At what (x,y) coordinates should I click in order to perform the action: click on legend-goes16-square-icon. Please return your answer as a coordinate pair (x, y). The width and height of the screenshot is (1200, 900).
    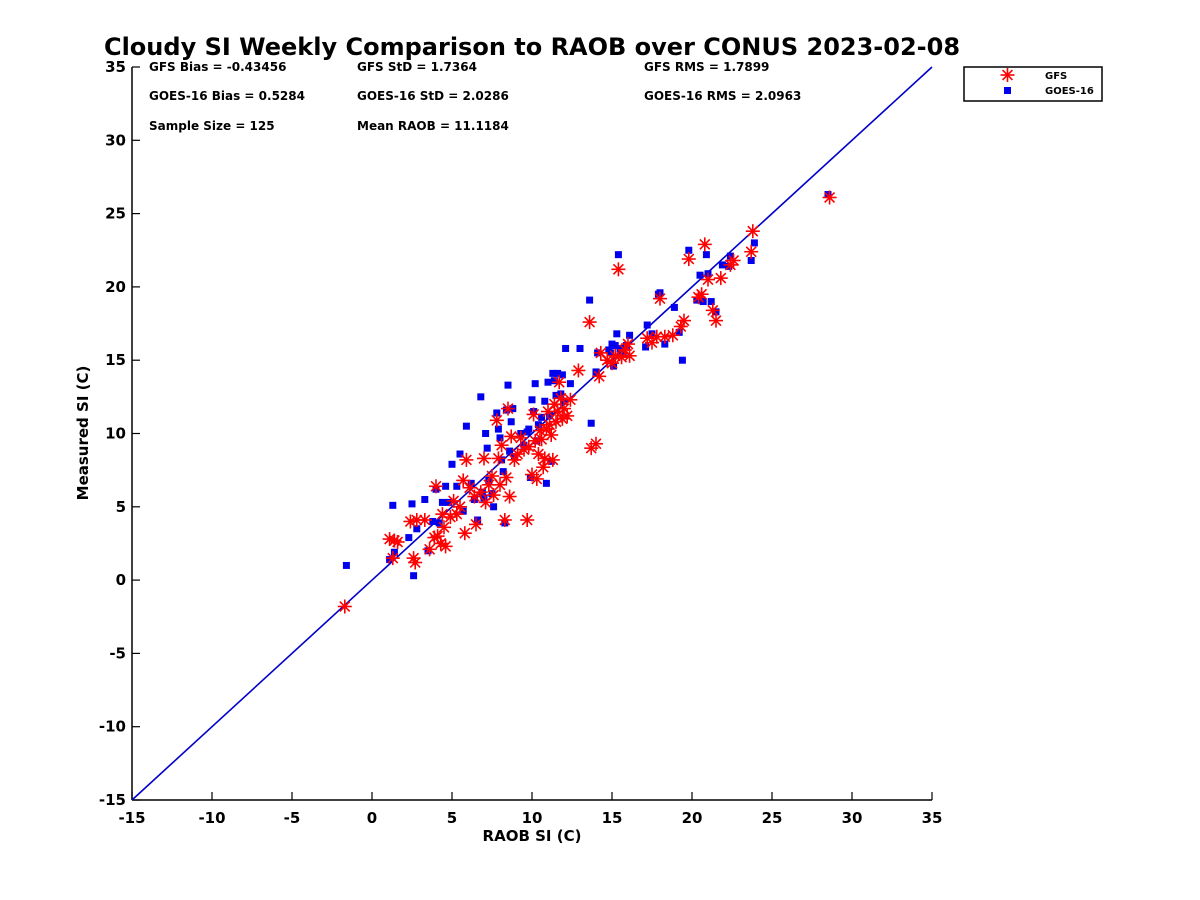
    Looking at the image, I should click on (1007, 90).